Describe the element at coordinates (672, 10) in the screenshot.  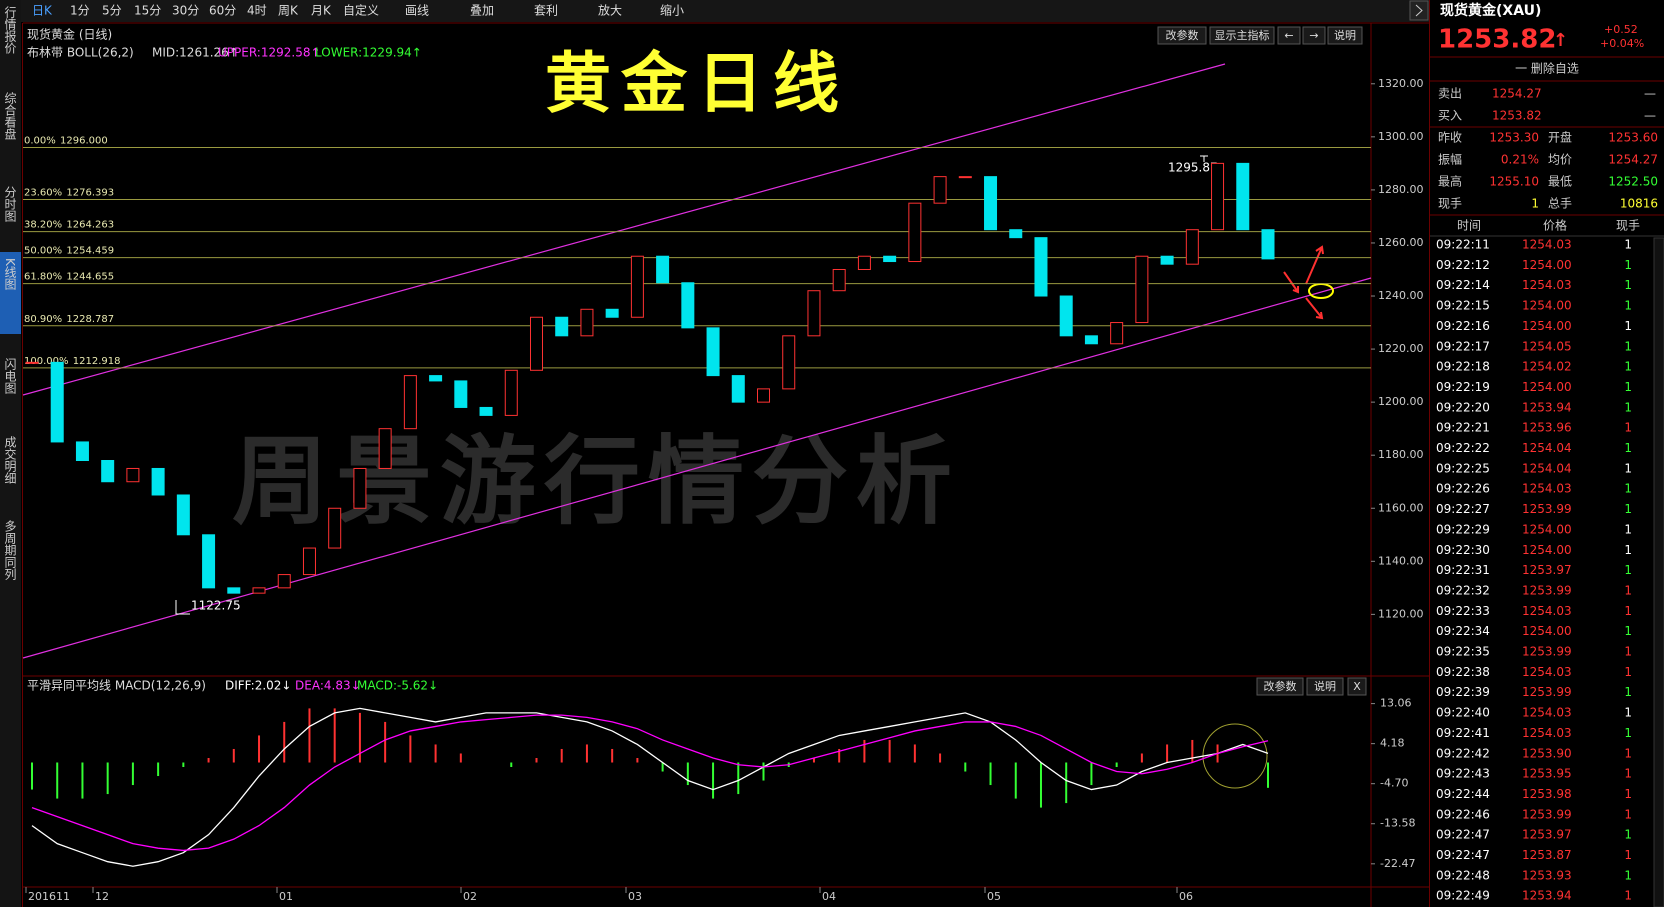
I see `toolbar-button: 缩小` at that location.